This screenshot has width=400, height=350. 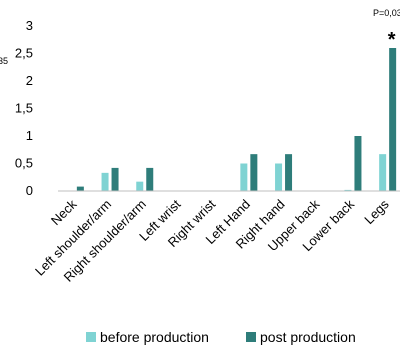 What do you see at coordinates (4, 61) in the screenshot?
I see `edge-fragment-text: 35` at bounding box center [4, 61].